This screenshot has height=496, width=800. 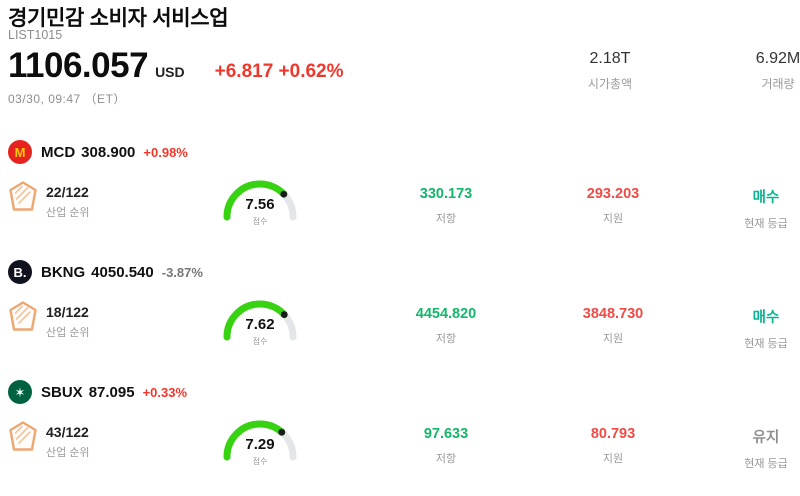 What do you see at coordinates (62, 392) in the screenshot?
I see `ticker: SBUX` at bounding box center [62, 392].